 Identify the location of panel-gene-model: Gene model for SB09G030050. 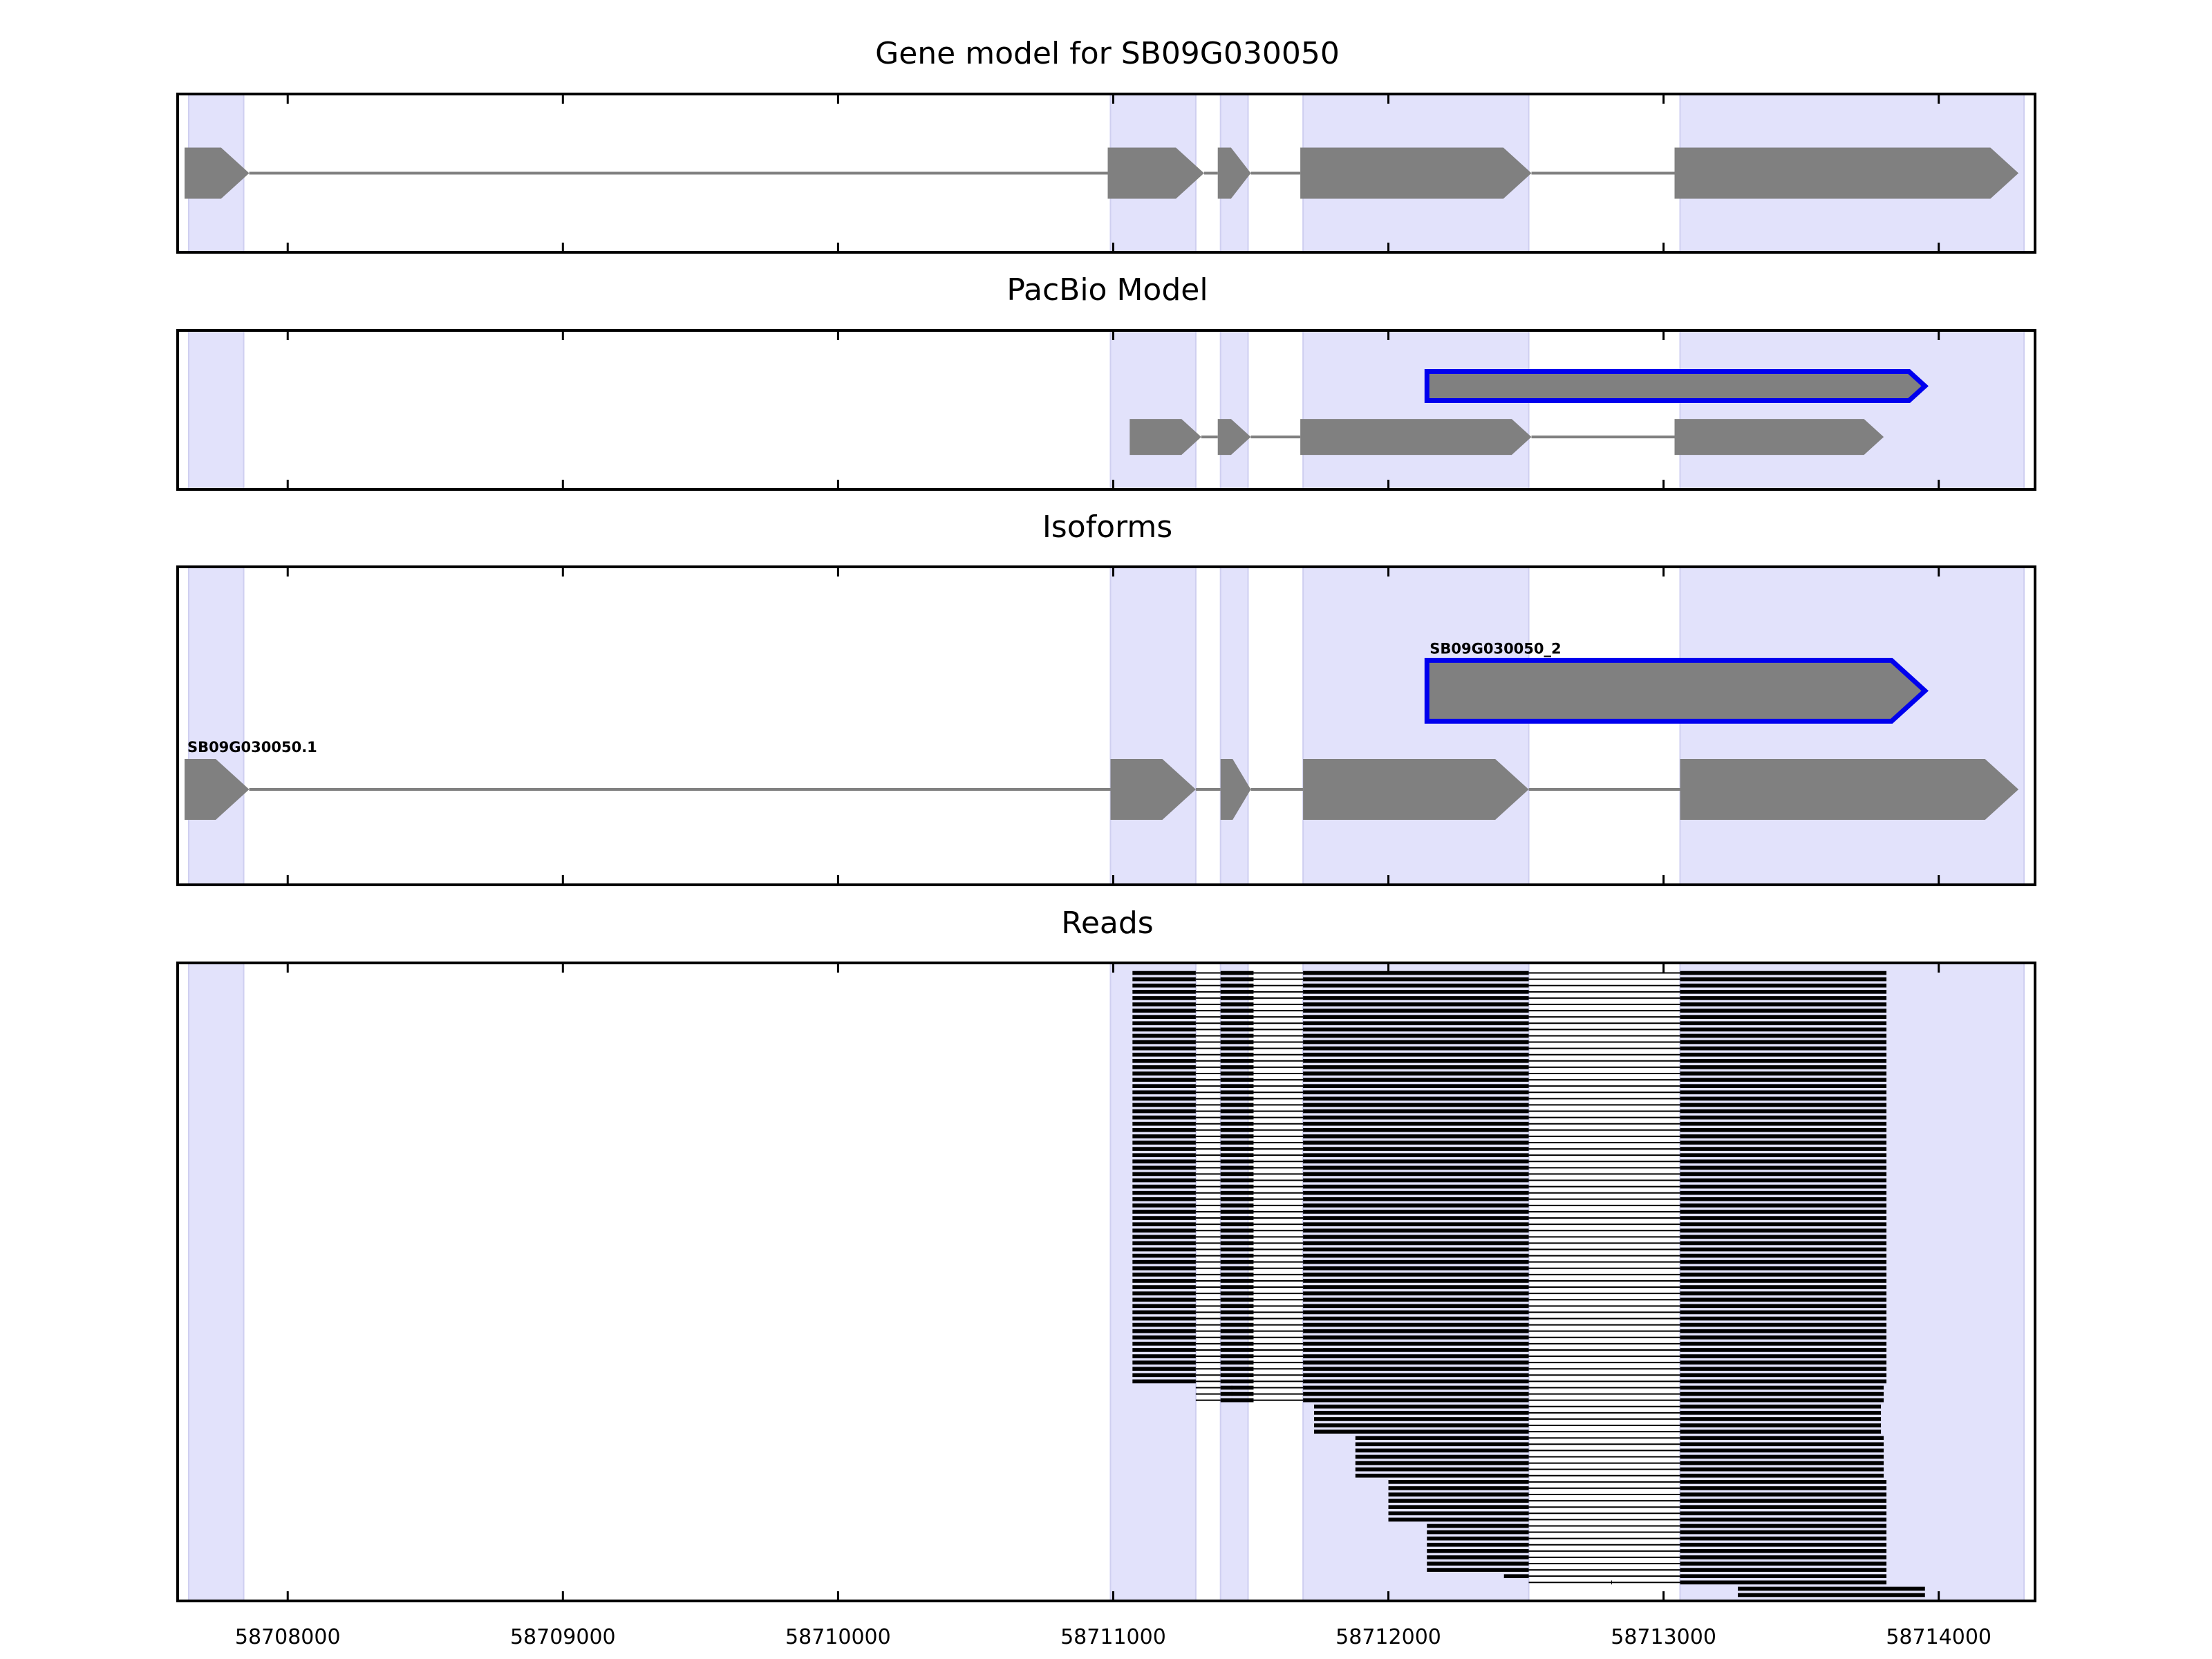
(1106, 145).